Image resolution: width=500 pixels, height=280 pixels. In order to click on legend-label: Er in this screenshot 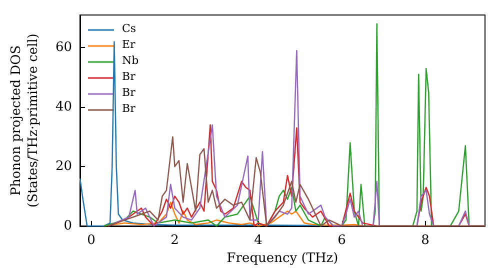, I will do `click(129, 44)`.